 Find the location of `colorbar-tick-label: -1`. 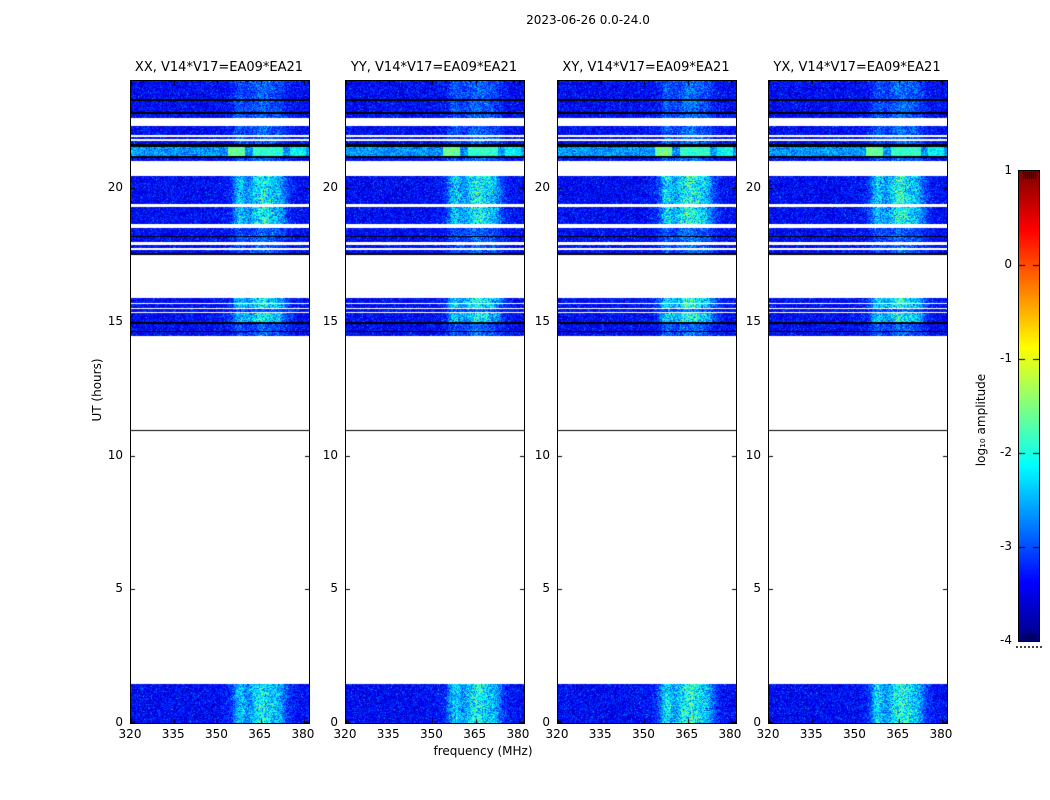

colorbar-tick-label: -1 is located at coordinates (1006, 358).